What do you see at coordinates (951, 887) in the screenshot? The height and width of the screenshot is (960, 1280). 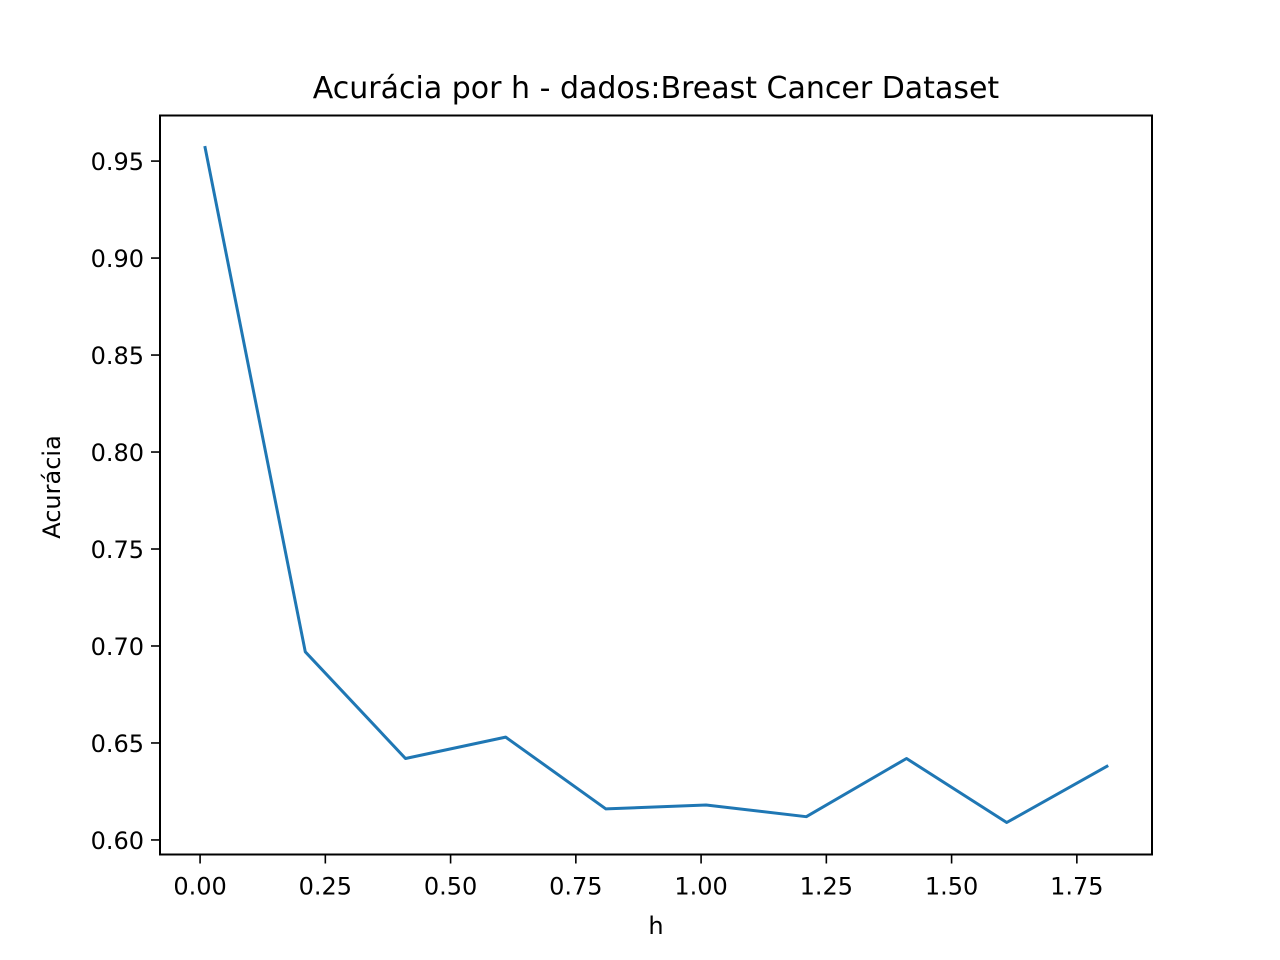 I see `x-tick-label: 1.50` at bounding box center [951, 887].